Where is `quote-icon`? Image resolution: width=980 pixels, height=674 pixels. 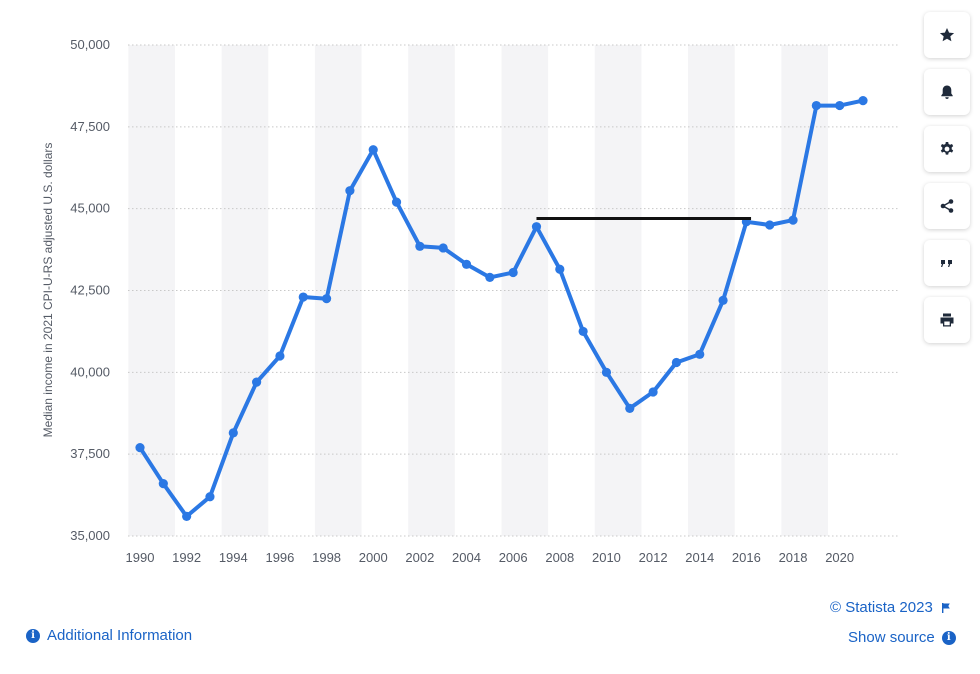
quote-icon is located at coordinates (946, 263).